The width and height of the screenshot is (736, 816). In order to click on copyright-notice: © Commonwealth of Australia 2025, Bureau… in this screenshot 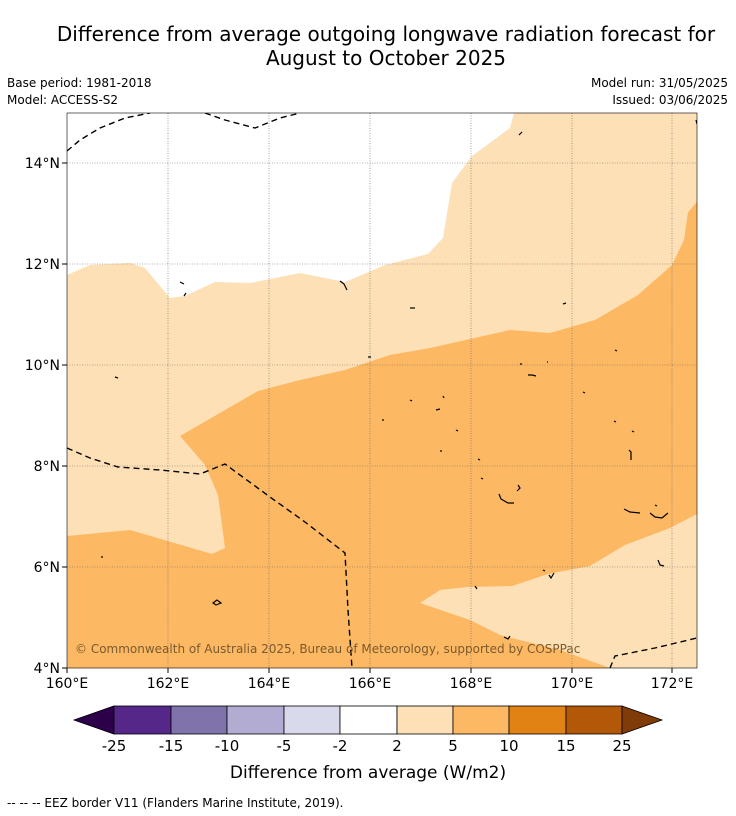, I will do `click(327, 649)`.